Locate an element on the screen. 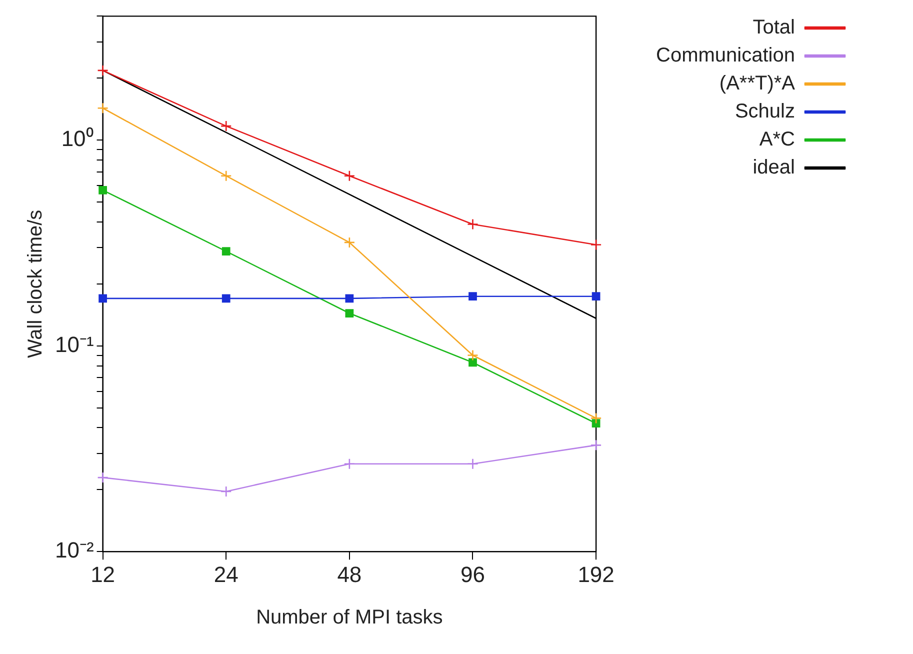  legend-label: A*C is located at coordinates (777, 139).